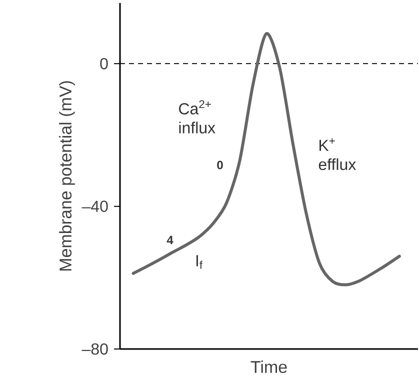  I want to click on annotation: 0, so click(220, 165).